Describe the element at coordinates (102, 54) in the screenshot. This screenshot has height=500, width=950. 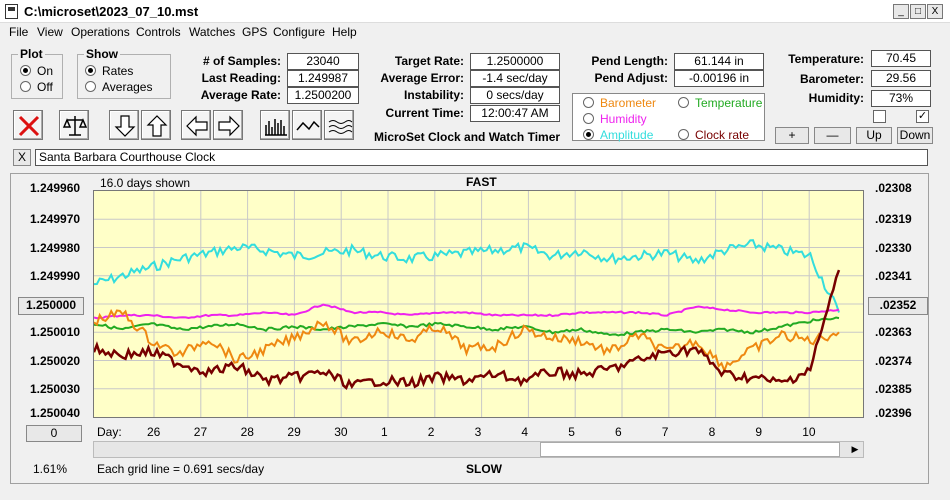
I see `show-group-title: Show` at that location.